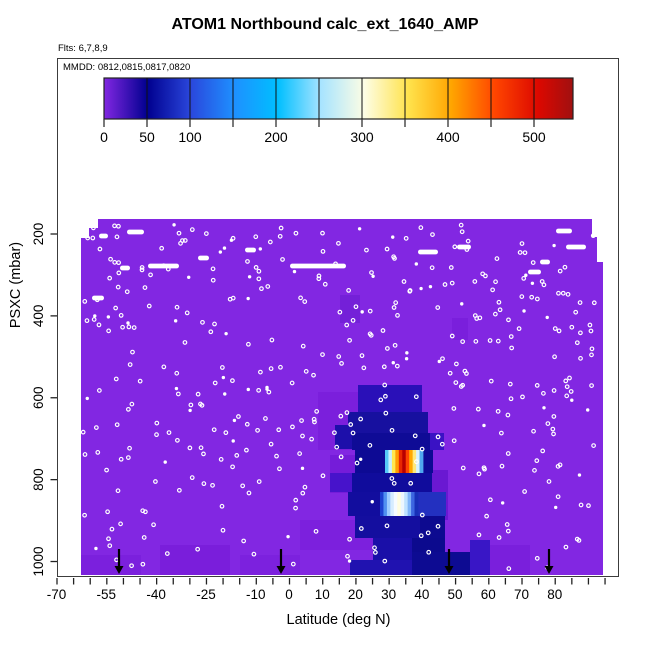  What do you see at coordinates (534, 137) in the screenshot?
I see `svg-text: 500` at bounding box center [534, 137].